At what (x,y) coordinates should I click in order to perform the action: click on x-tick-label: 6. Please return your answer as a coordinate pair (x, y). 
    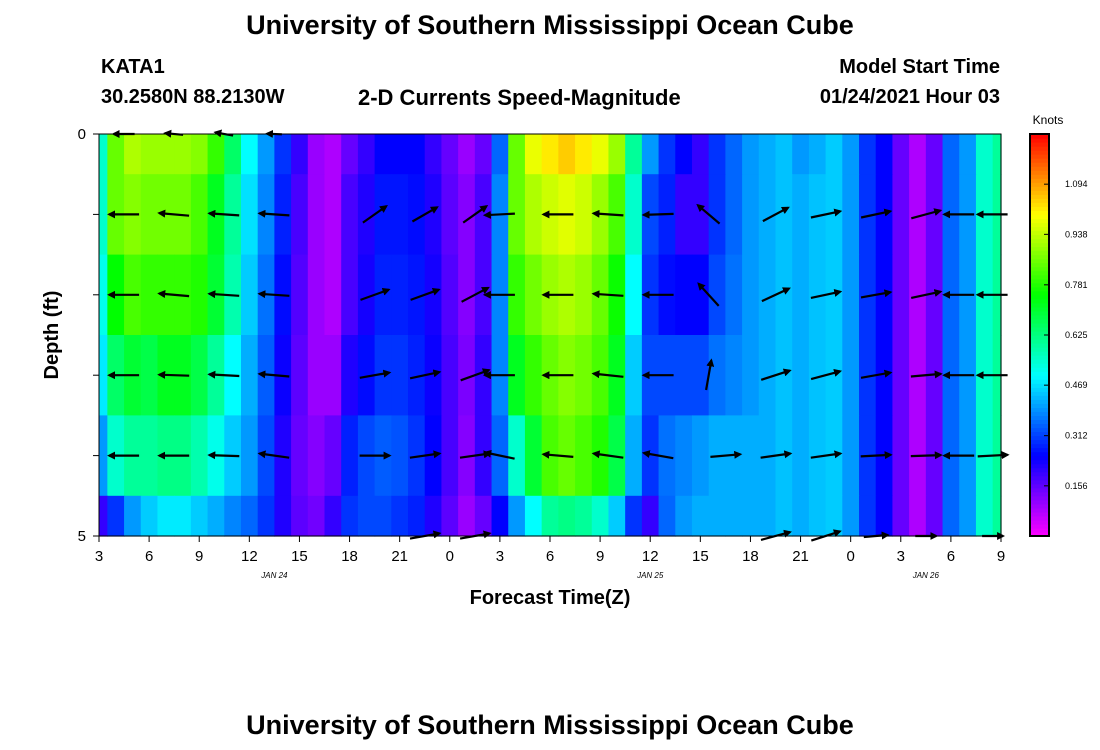
    Looking at the image, I should click on (149, 556).